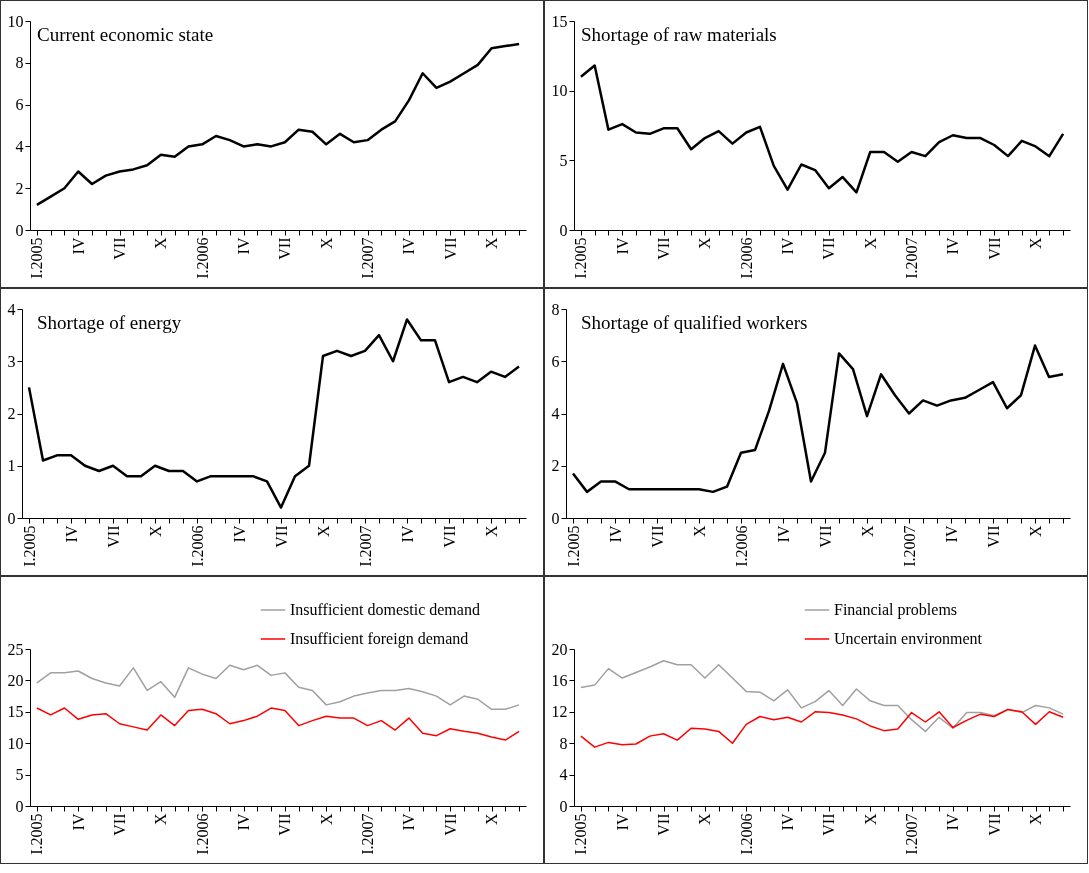  I want to click on legend-label: Financial problems, so click(896, 610).